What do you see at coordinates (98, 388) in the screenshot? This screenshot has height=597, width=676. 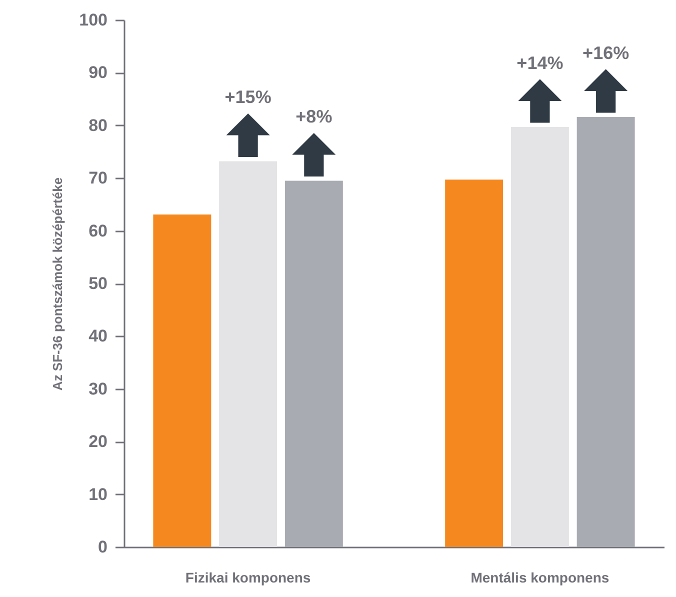 I see `y-tick-label: 30` at bounding box center [98, 388].